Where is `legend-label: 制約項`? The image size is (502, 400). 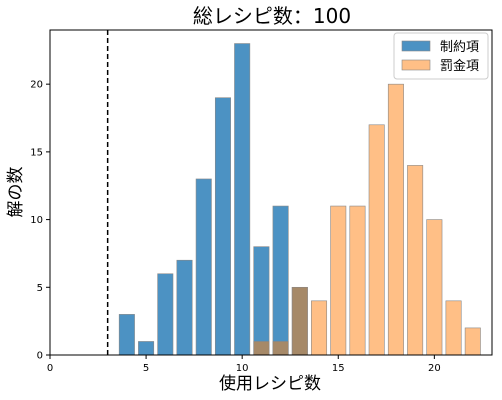
legend-label: 制約項 is located at coordinates (459, 47).